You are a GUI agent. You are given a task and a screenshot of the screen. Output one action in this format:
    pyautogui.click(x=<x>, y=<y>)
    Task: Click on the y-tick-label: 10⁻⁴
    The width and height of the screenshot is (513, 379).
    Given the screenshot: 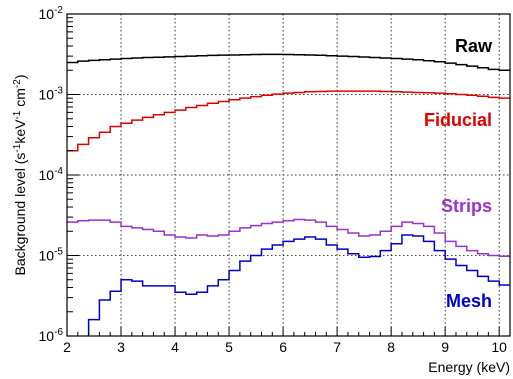 What is the action you would take?
    pyautogui.click(x=51, y=174)
    